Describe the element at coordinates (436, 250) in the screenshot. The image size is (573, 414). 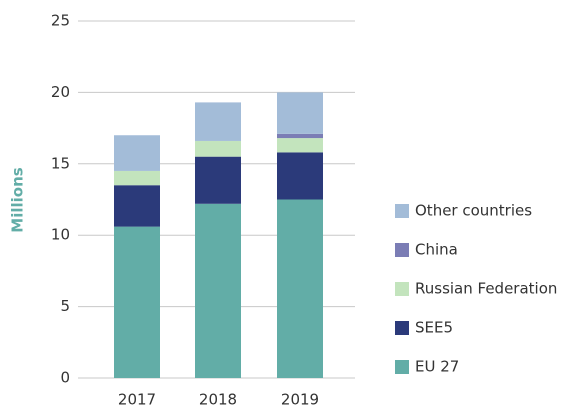
I see `legend-label: China` at that location.